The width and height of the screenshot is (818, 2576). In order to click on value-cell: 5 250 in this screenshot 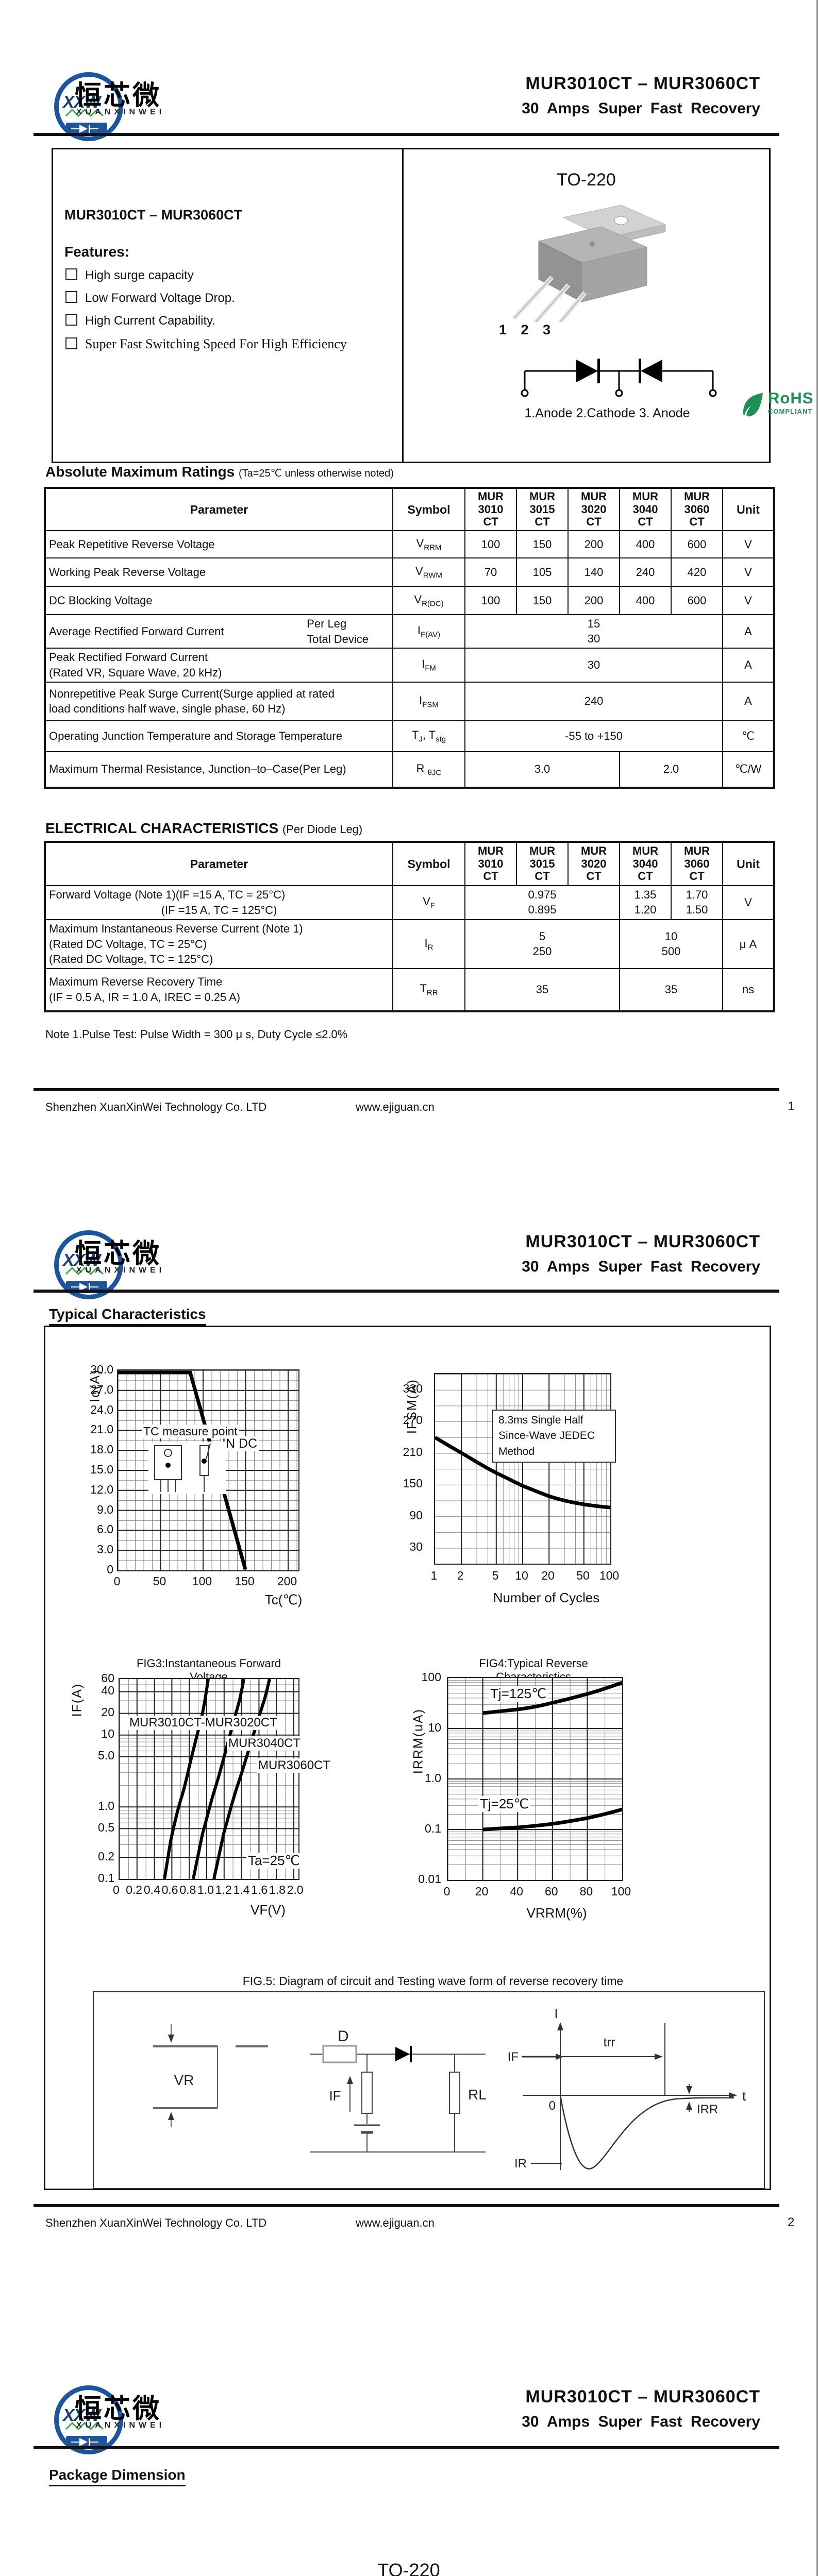, I will do `click(542, 944)`.